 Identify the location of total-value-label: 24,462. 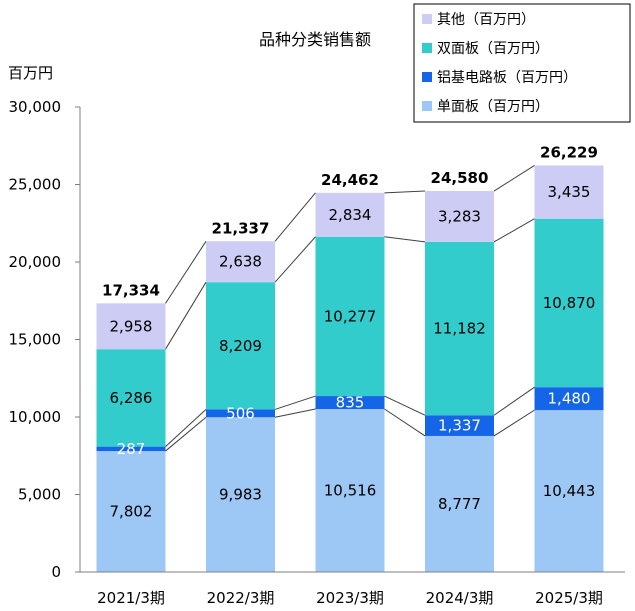
(350, 180).